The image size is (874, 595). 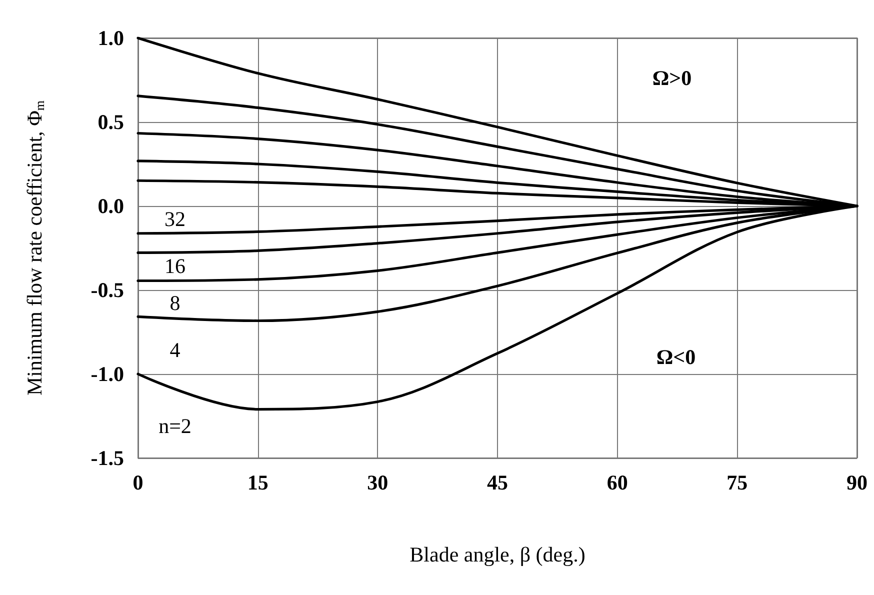 I want to click on annotation: 32, so click(x=175, y=219).